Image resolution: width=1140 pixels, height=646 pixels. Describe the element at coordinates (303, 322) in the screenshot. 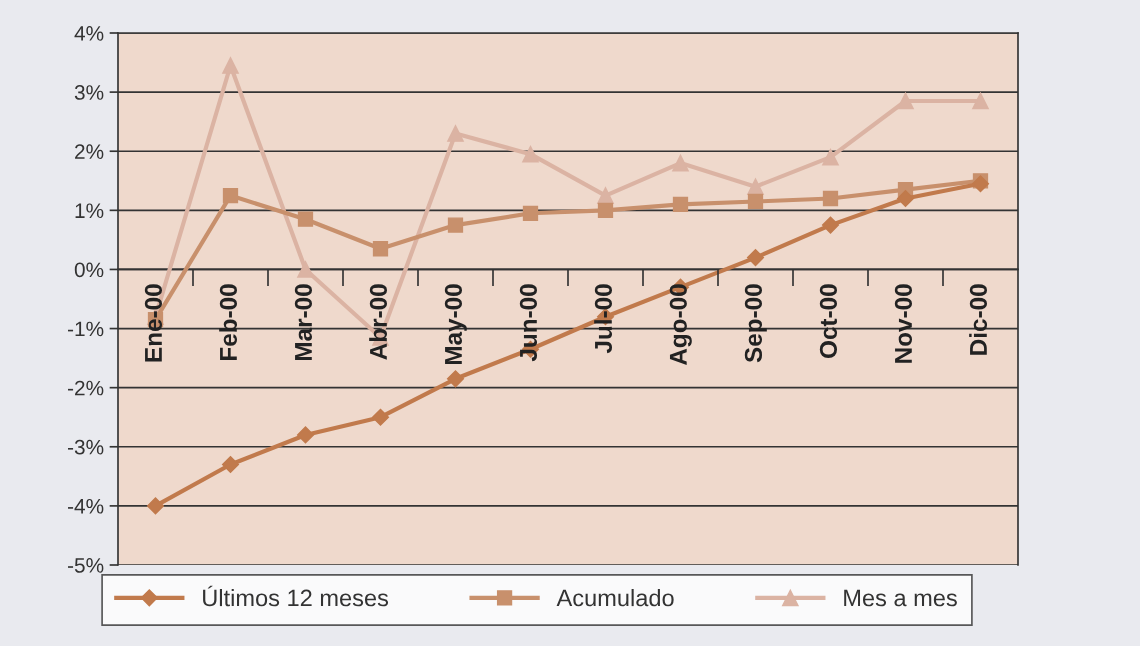

I see `x-tick-label: Mar-00` at that location.